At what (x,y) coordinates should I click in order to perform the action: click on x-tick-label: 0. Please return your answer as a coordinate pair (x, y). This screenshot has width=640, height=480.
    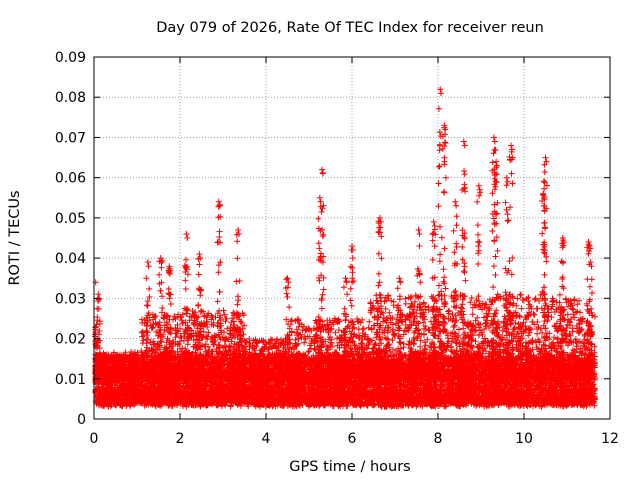
    Looking at the image, I should click on (94, 439).